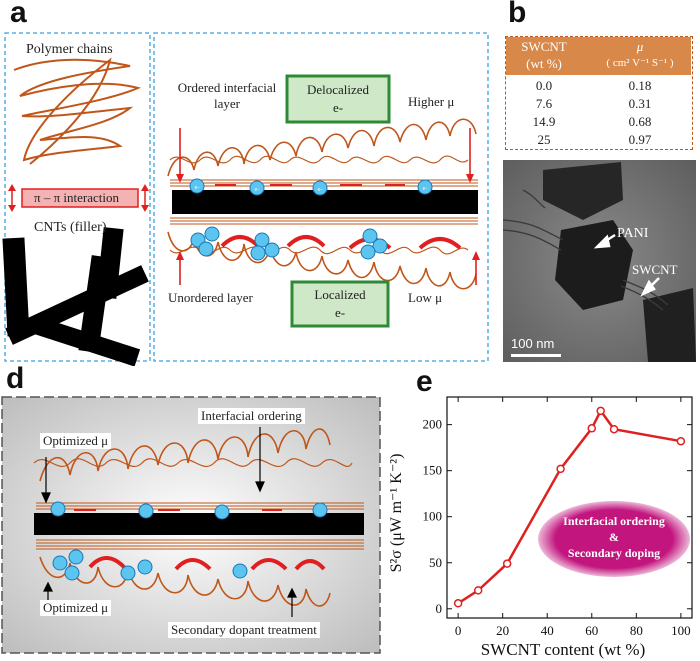 The image size is (700, 661). I want to click on panel-label-a: a, so click(18, 14).